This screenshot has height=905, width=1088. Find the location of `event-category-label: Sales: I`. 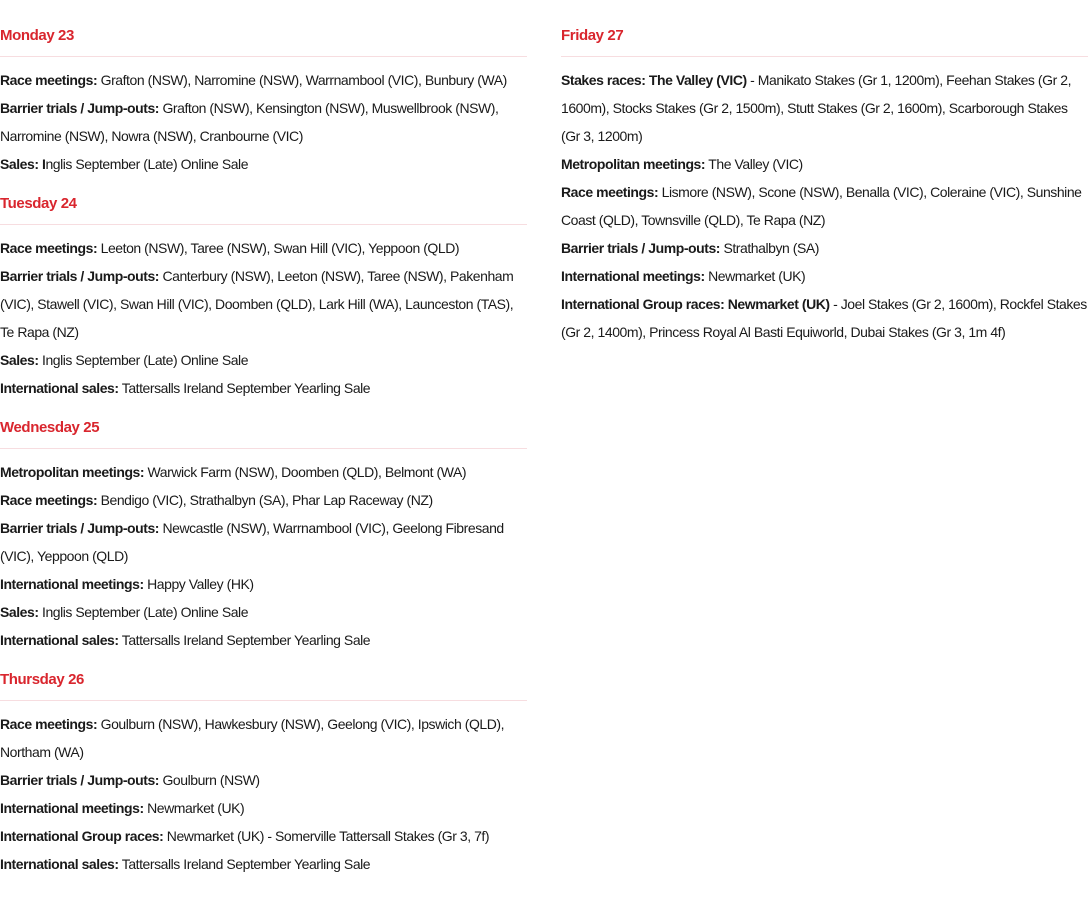

event-category-label: Sales: I is located at coordinates (23, 164).